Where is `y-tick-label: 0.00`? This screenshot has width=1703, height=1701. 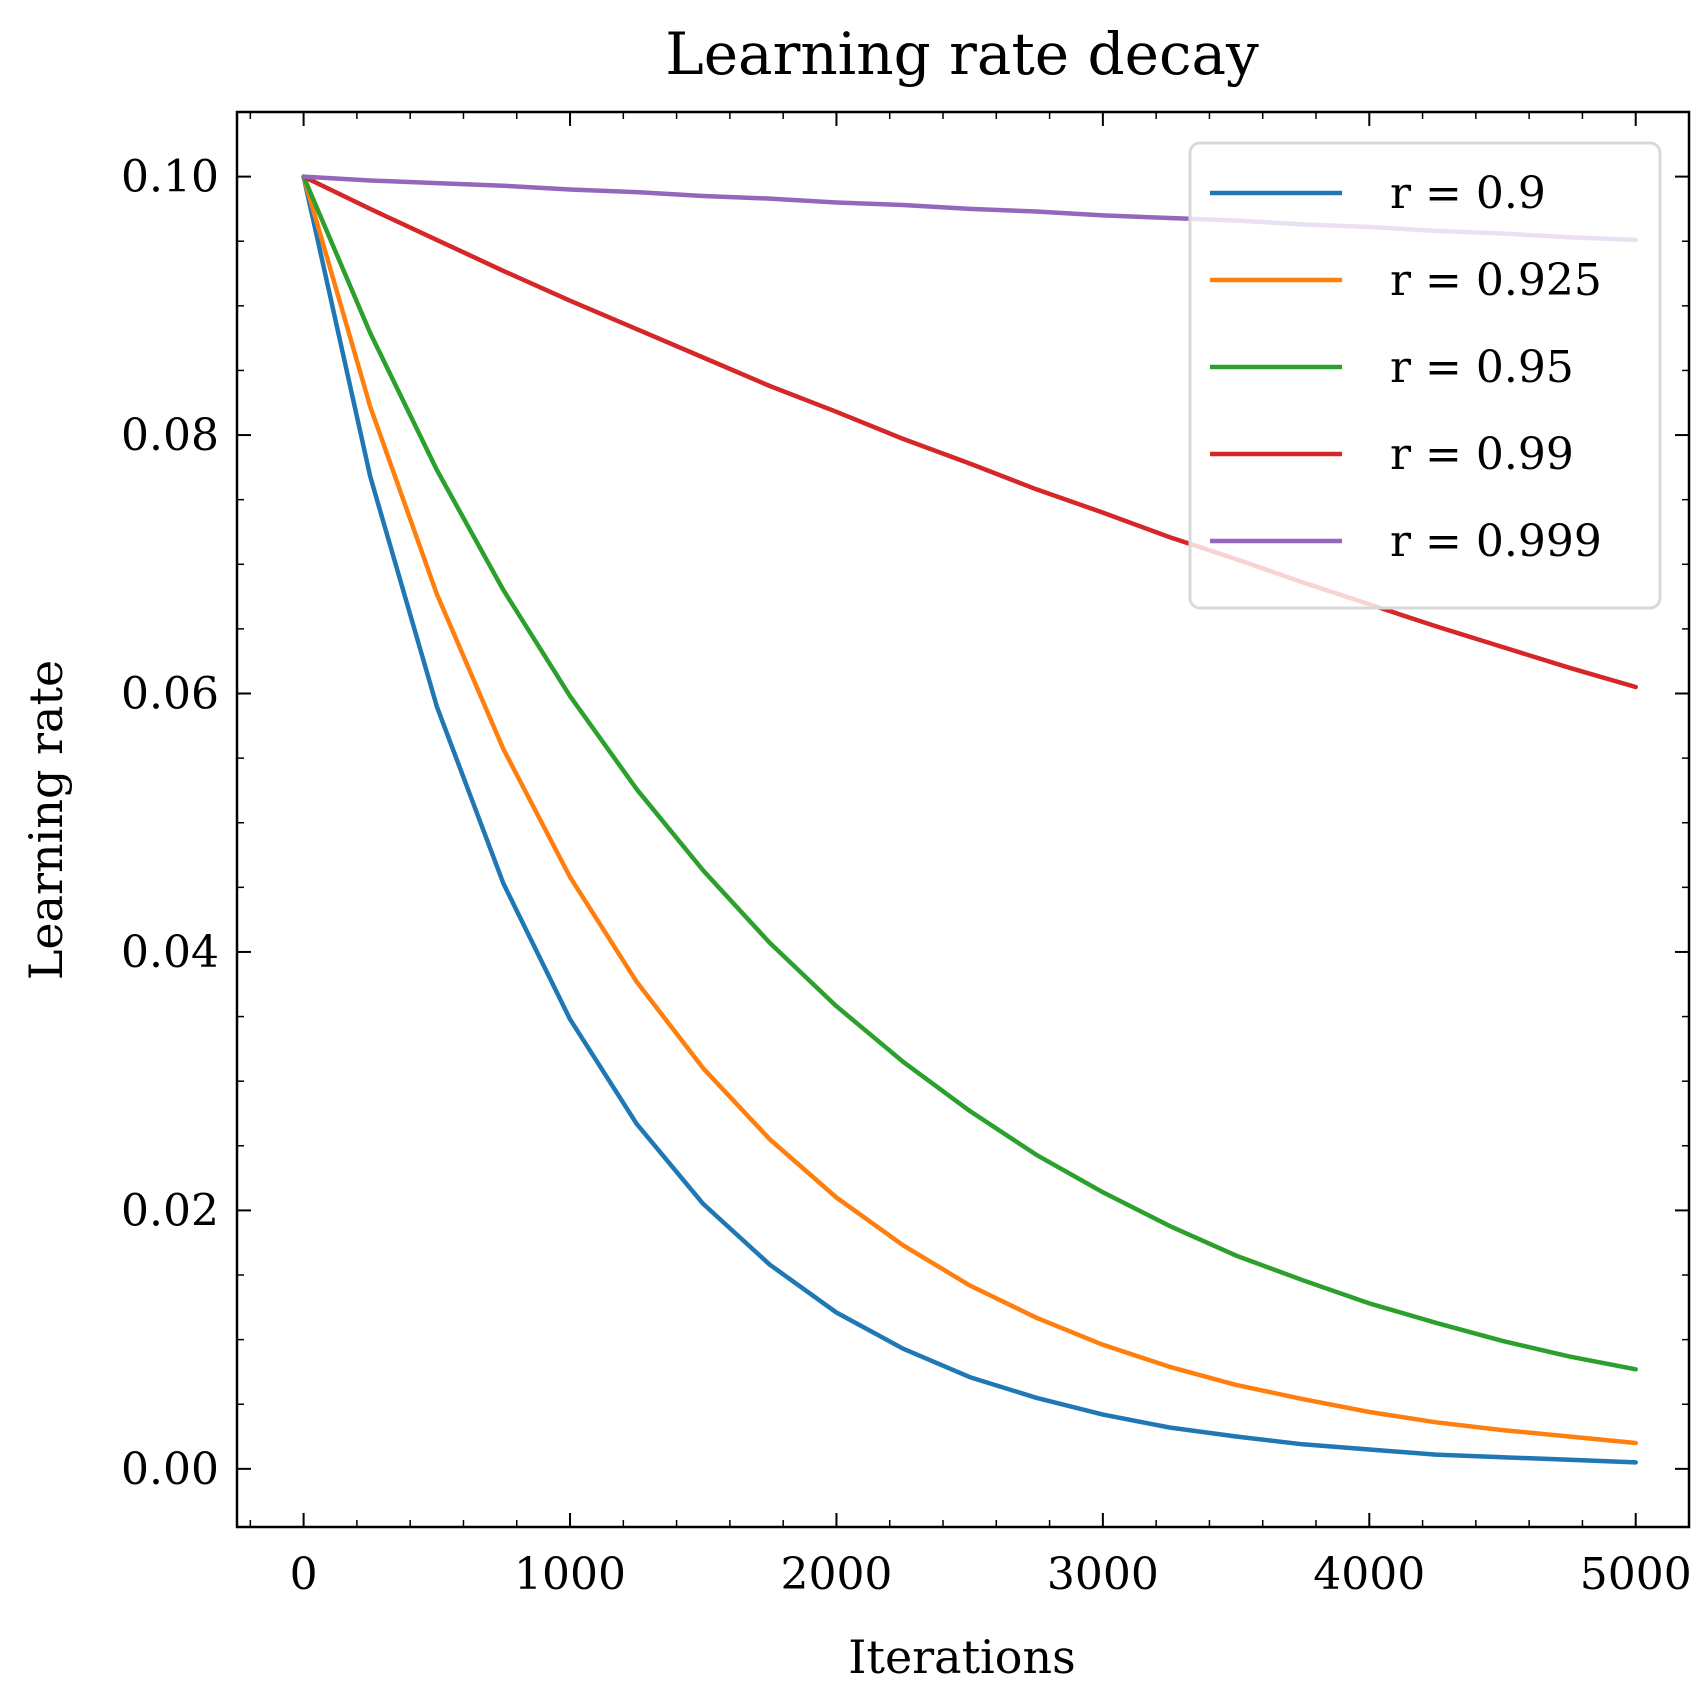
y-tick-label: 0.00 is located at coordinates (170, 1469).